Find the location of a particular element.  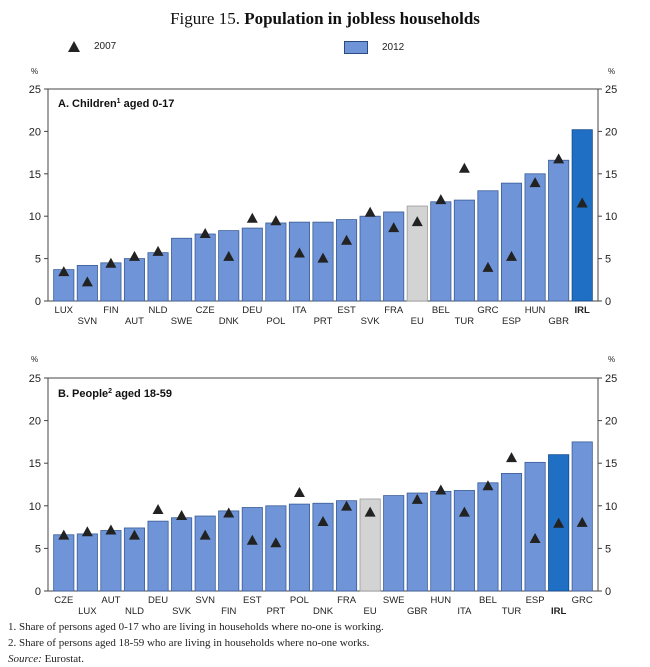

bar-esp is located at coordinates (535, 526).